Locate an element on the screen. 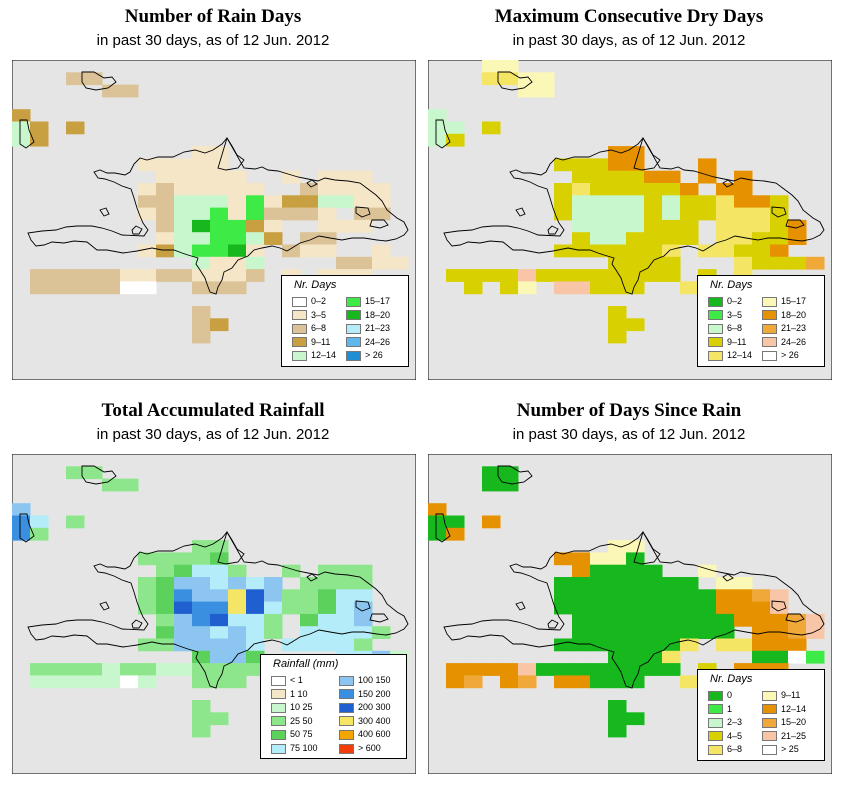  legend-label: > 25 is located at coordinates (790, 749).